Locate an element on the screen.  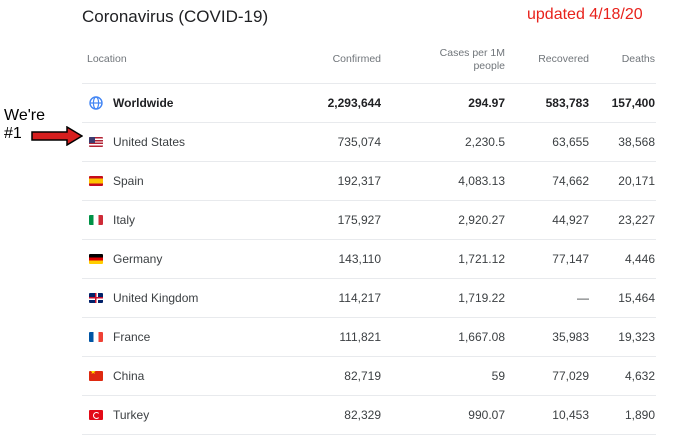
us-flag-icon is located at coordinates (96, 142).